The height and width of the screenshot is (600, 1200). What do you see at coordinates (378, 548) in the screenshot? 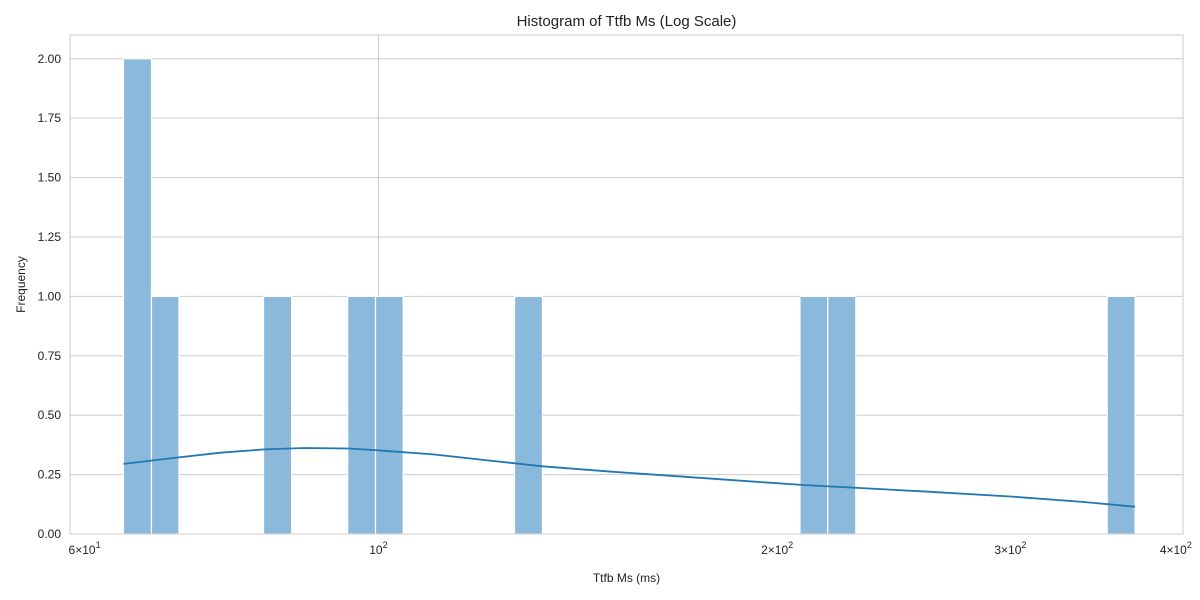
I see `x-tick-label: 102` at bounding box center [378, 548].